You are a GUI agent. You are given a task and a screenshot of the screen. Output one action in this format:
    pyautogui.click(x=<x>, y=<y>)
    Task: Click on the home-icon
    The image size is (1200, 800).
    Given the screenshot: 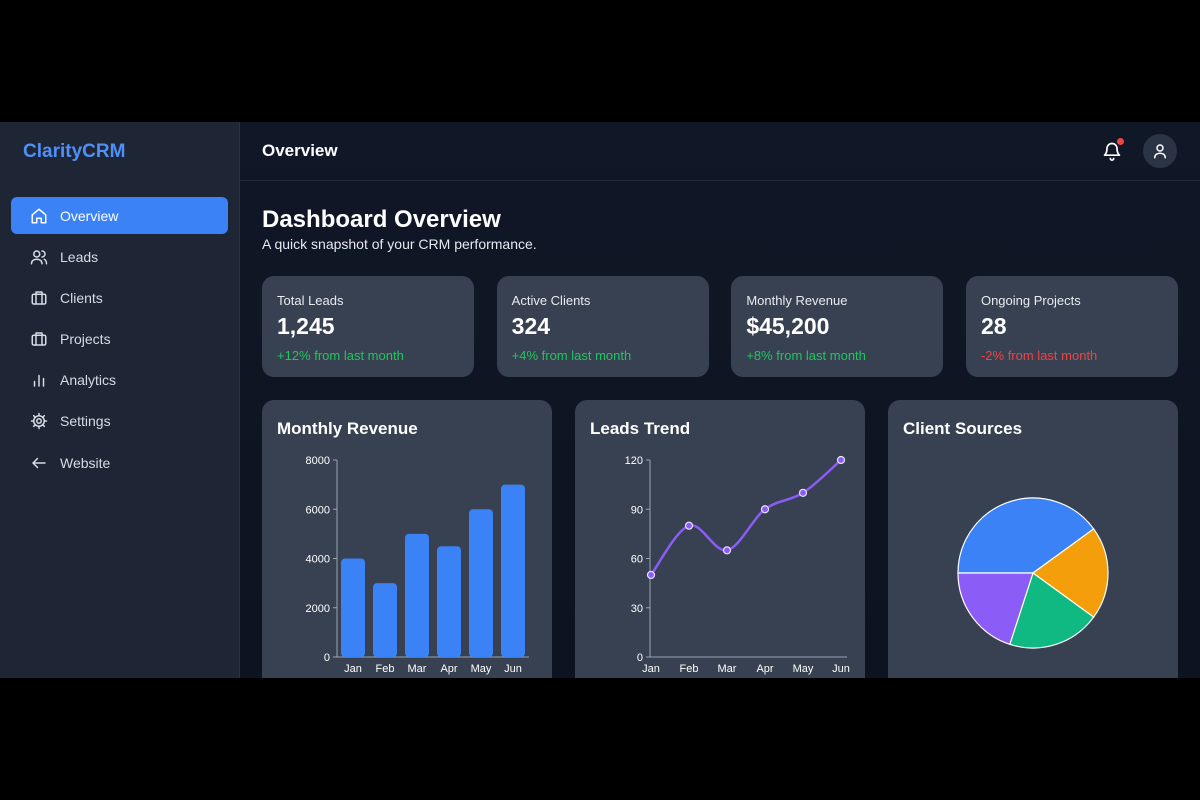 What is the action you would take?
    pyautogui.click(x=39, y=215)
    